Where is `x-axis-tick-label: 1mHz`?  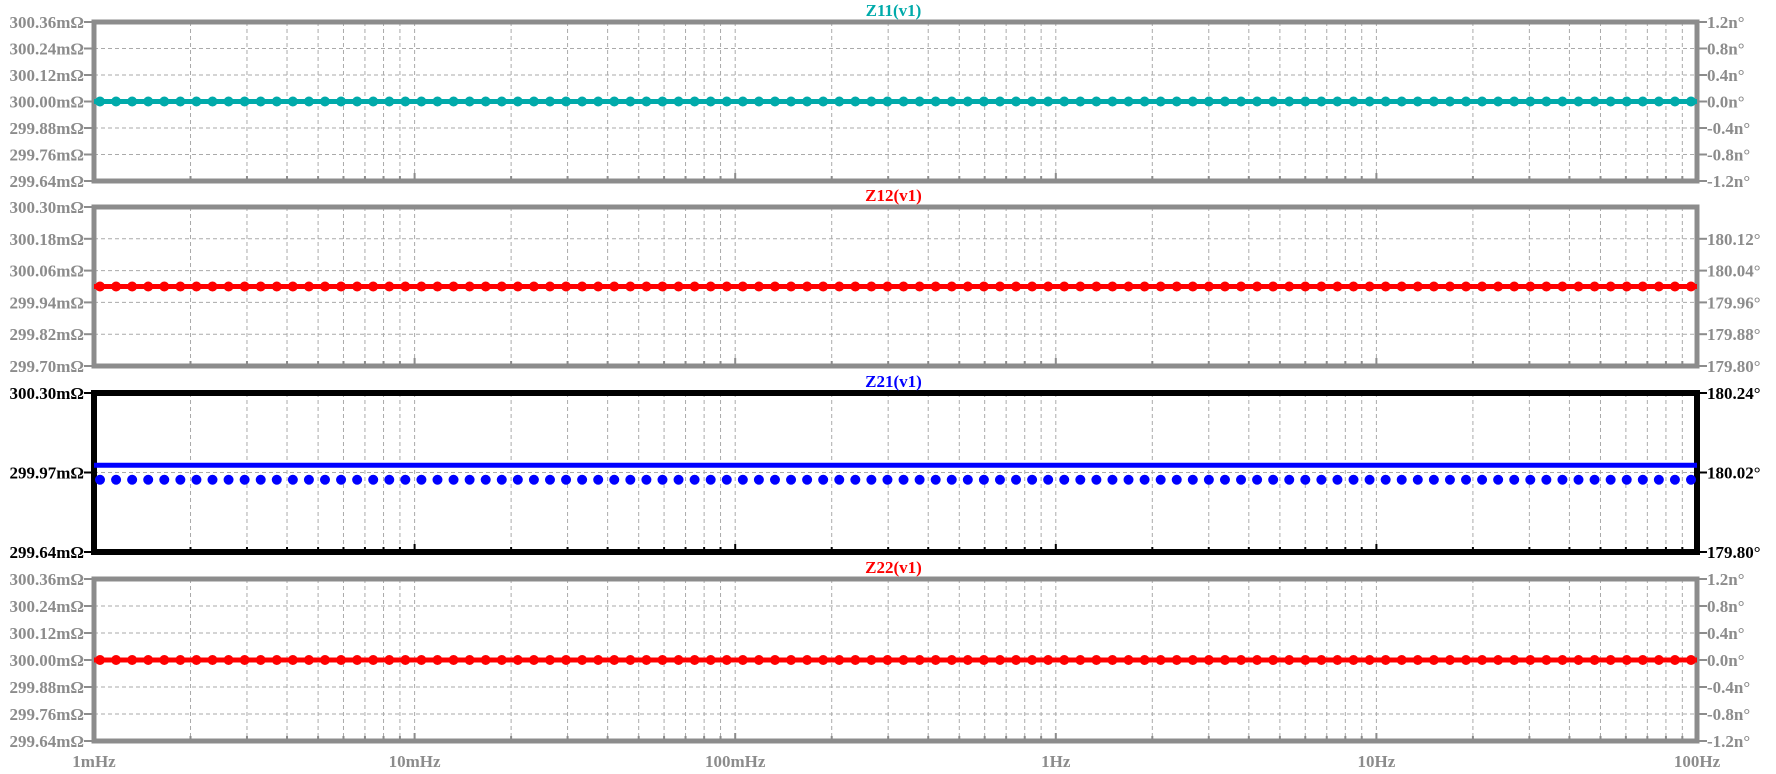
x-axis-tick-label: 1mHz is located at coordinates (94, 761).